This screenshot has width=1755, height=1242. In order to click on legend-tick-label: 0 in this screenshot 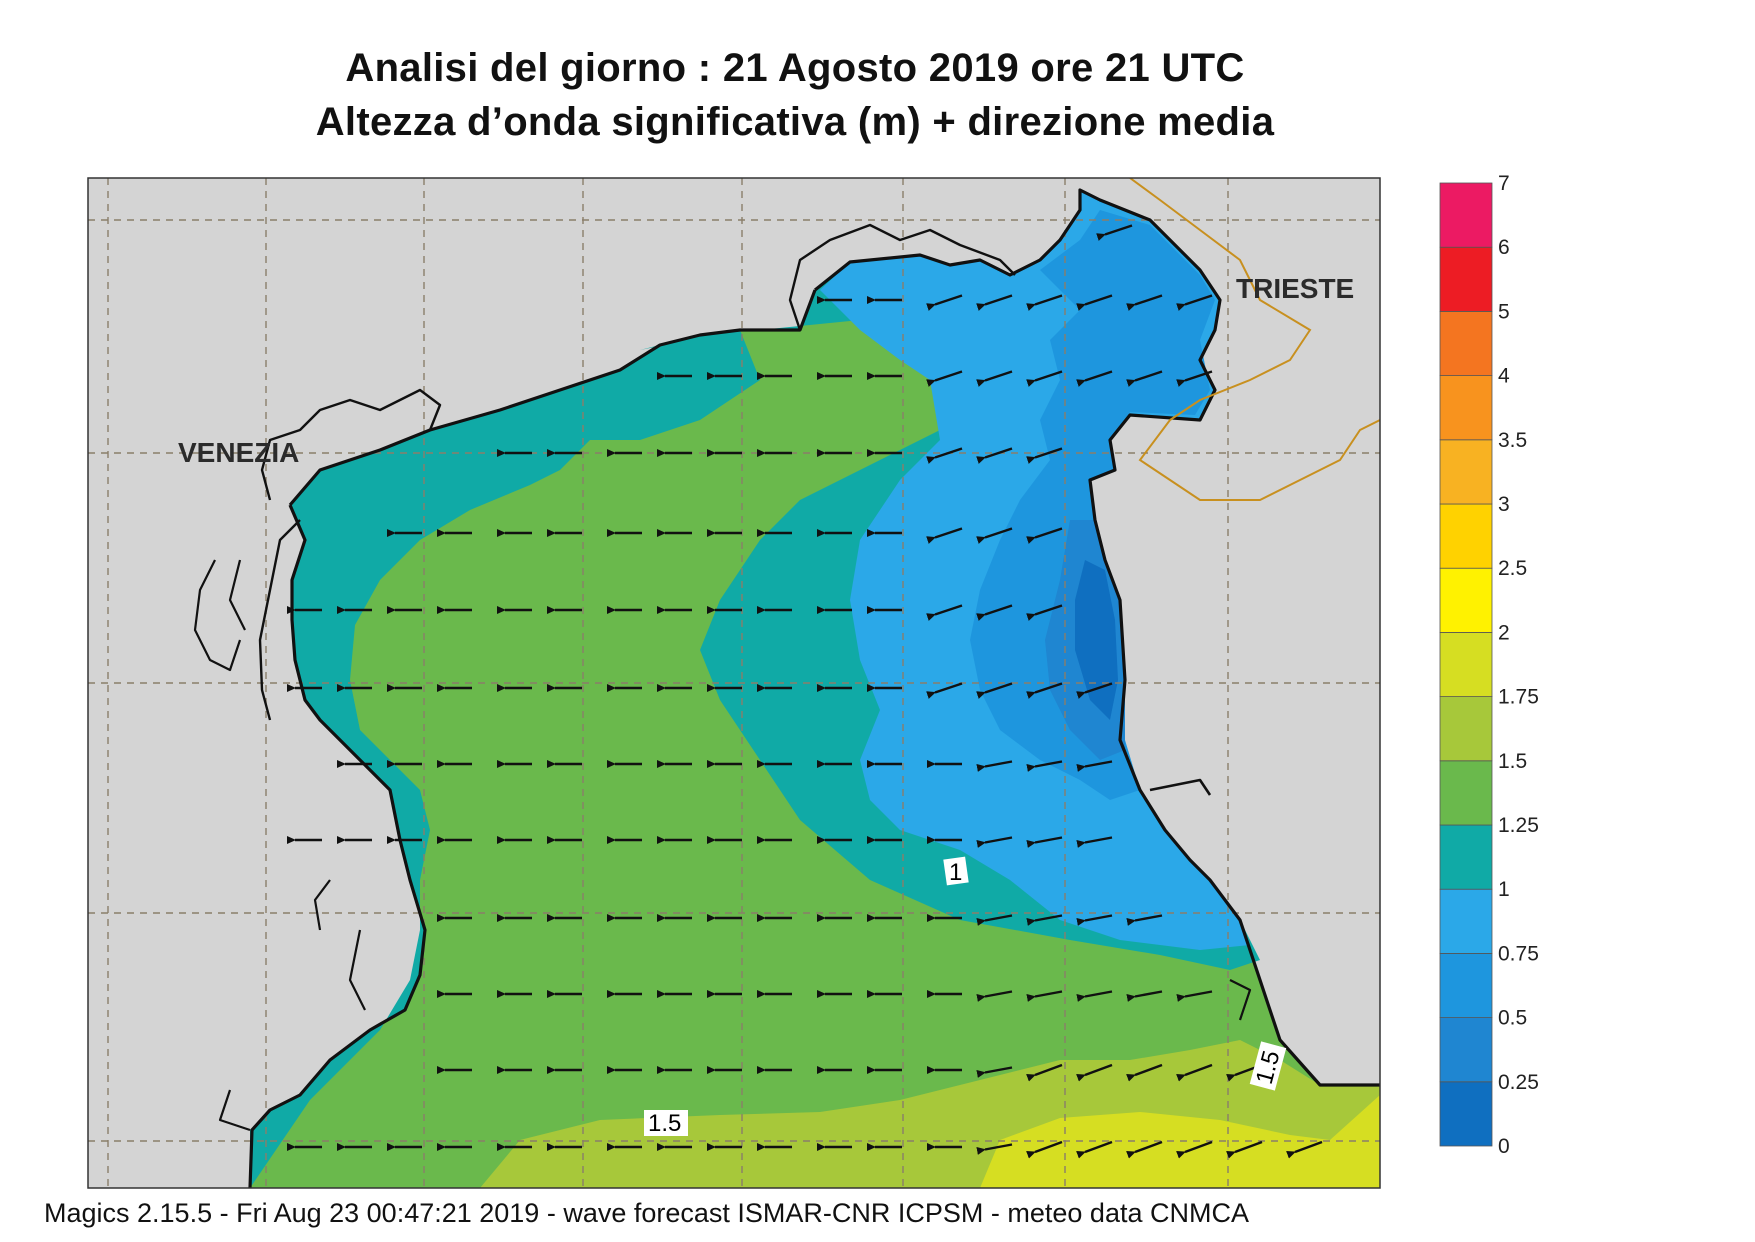, I will do `click(1504, 1146)`.